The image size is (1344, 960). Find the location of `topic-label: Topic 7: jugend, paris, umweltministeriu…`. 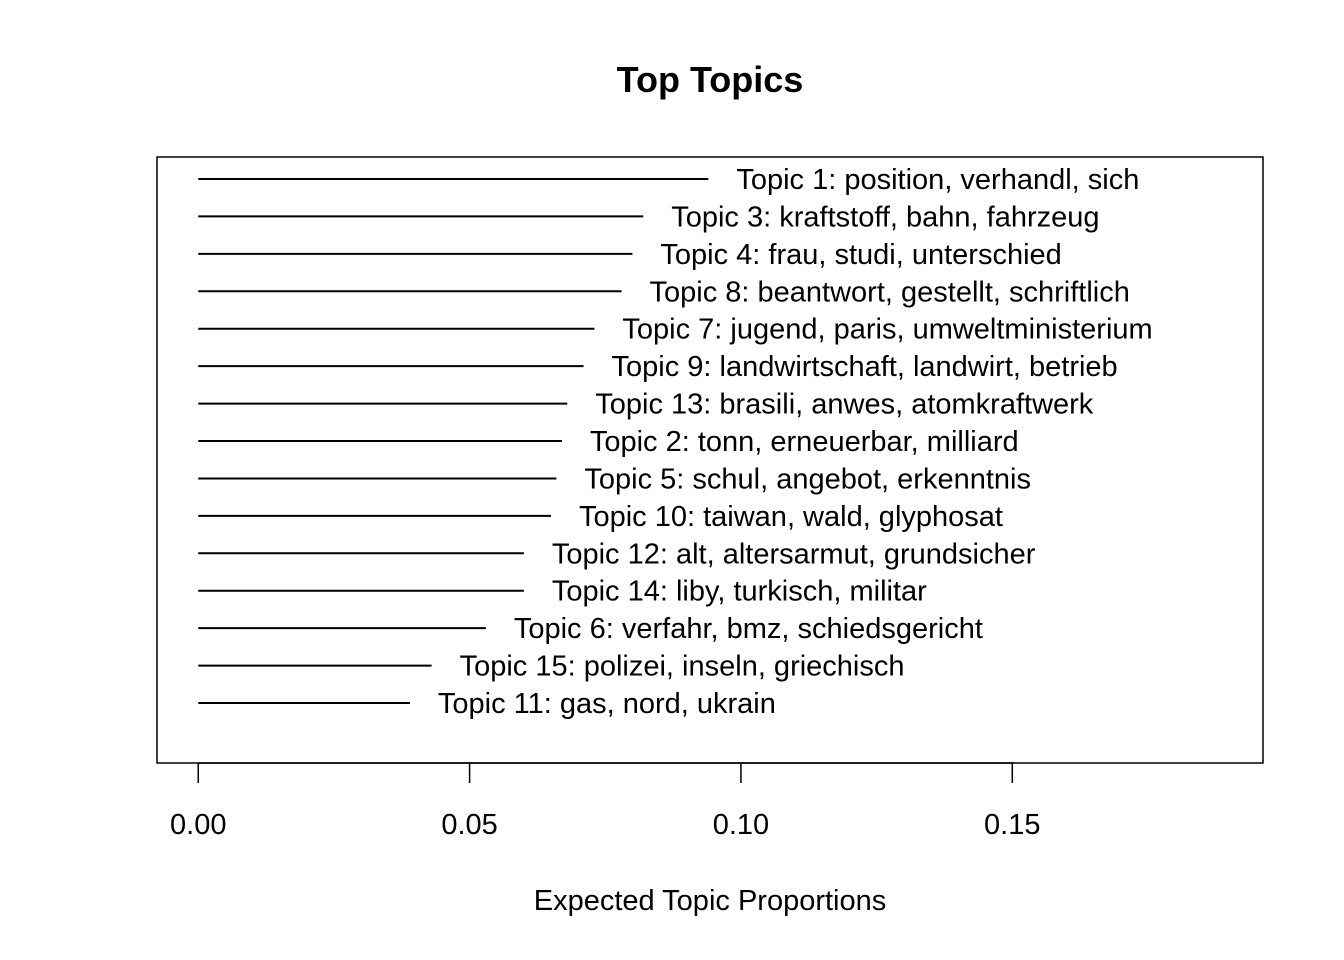

topic-label: Topic 7: jugend, paris, umweltministeriu… is located at coordinates (887, 330).